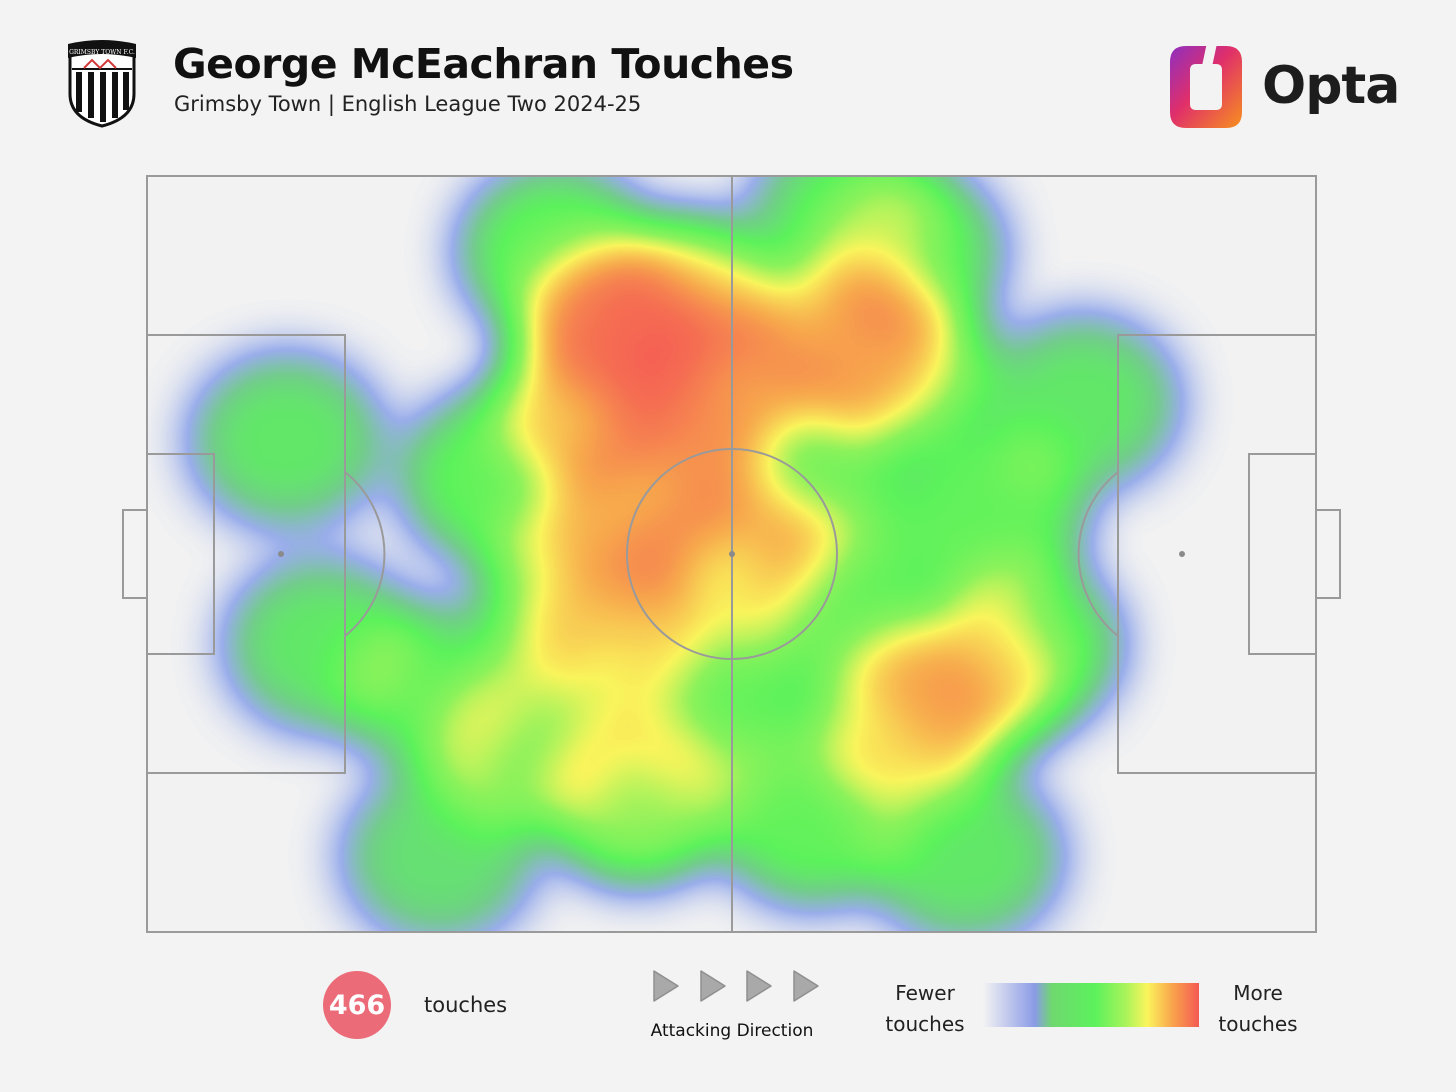 This screenshot has height=1092, width=1456. Describe the element at coordinates (1331, 86) in the screenshot. I see `opta-wordmark: Opta` at that location.